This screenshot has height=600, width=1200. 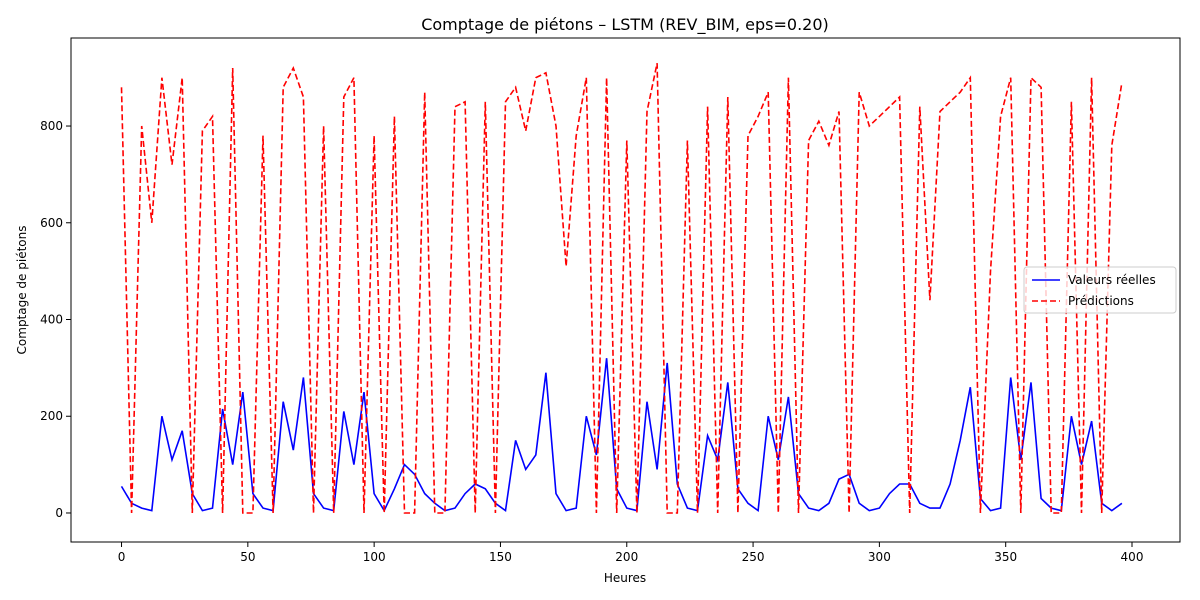 I want to click on x-tick-label: 0, so click(x=122, y=557).